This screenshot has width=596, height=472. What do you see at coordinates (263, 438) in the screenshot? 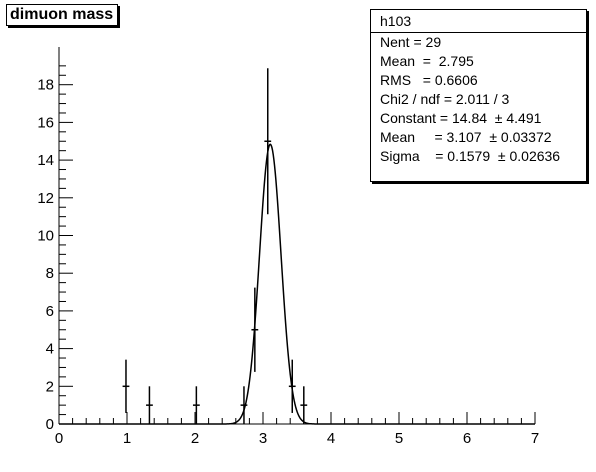
I see `x-tick-label: 3` at bounding box center [263, 438].